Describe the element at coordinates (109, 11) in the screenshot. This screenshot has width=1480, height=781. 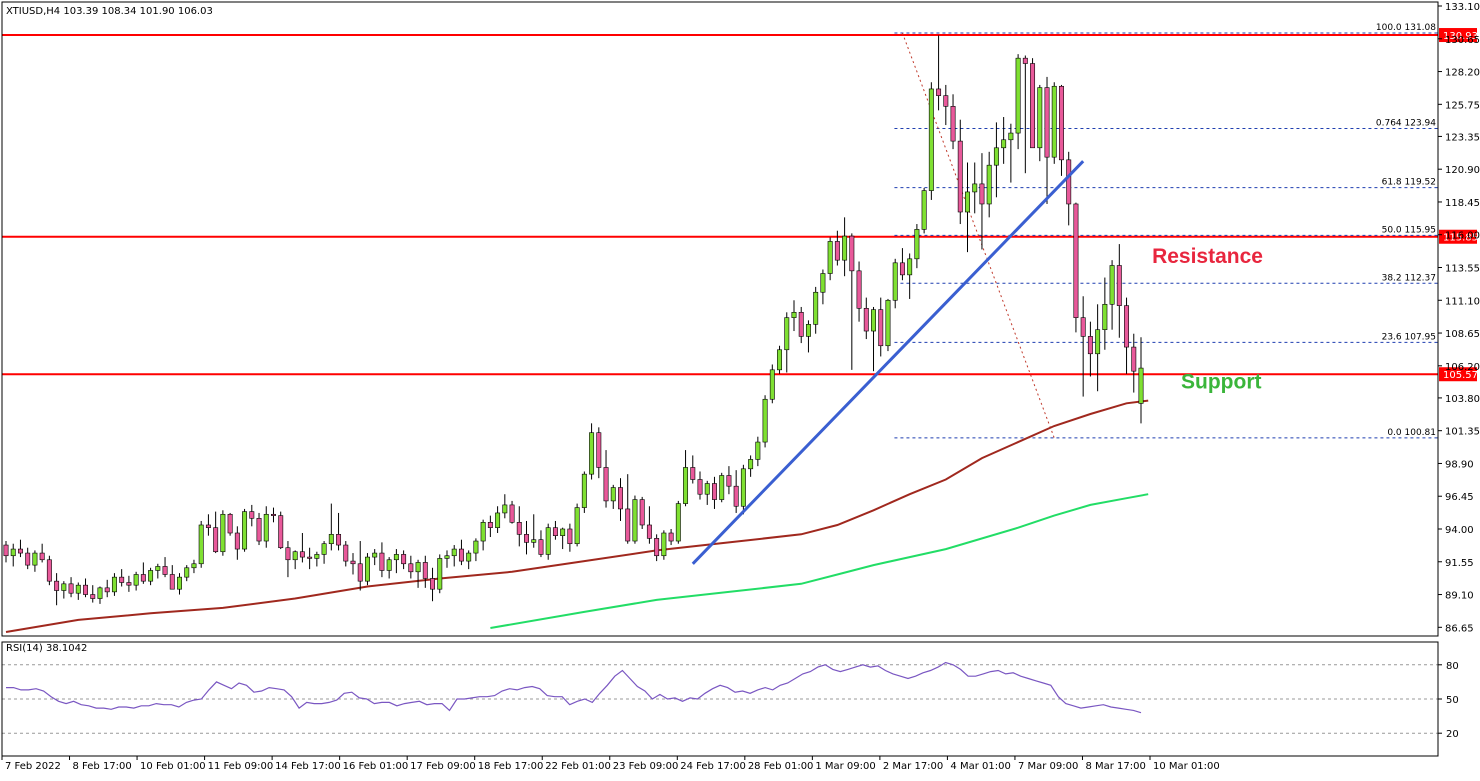
I see `symbol-header: XTIUSD,H4 103.39 108.34 101.90 106.03` at that location.